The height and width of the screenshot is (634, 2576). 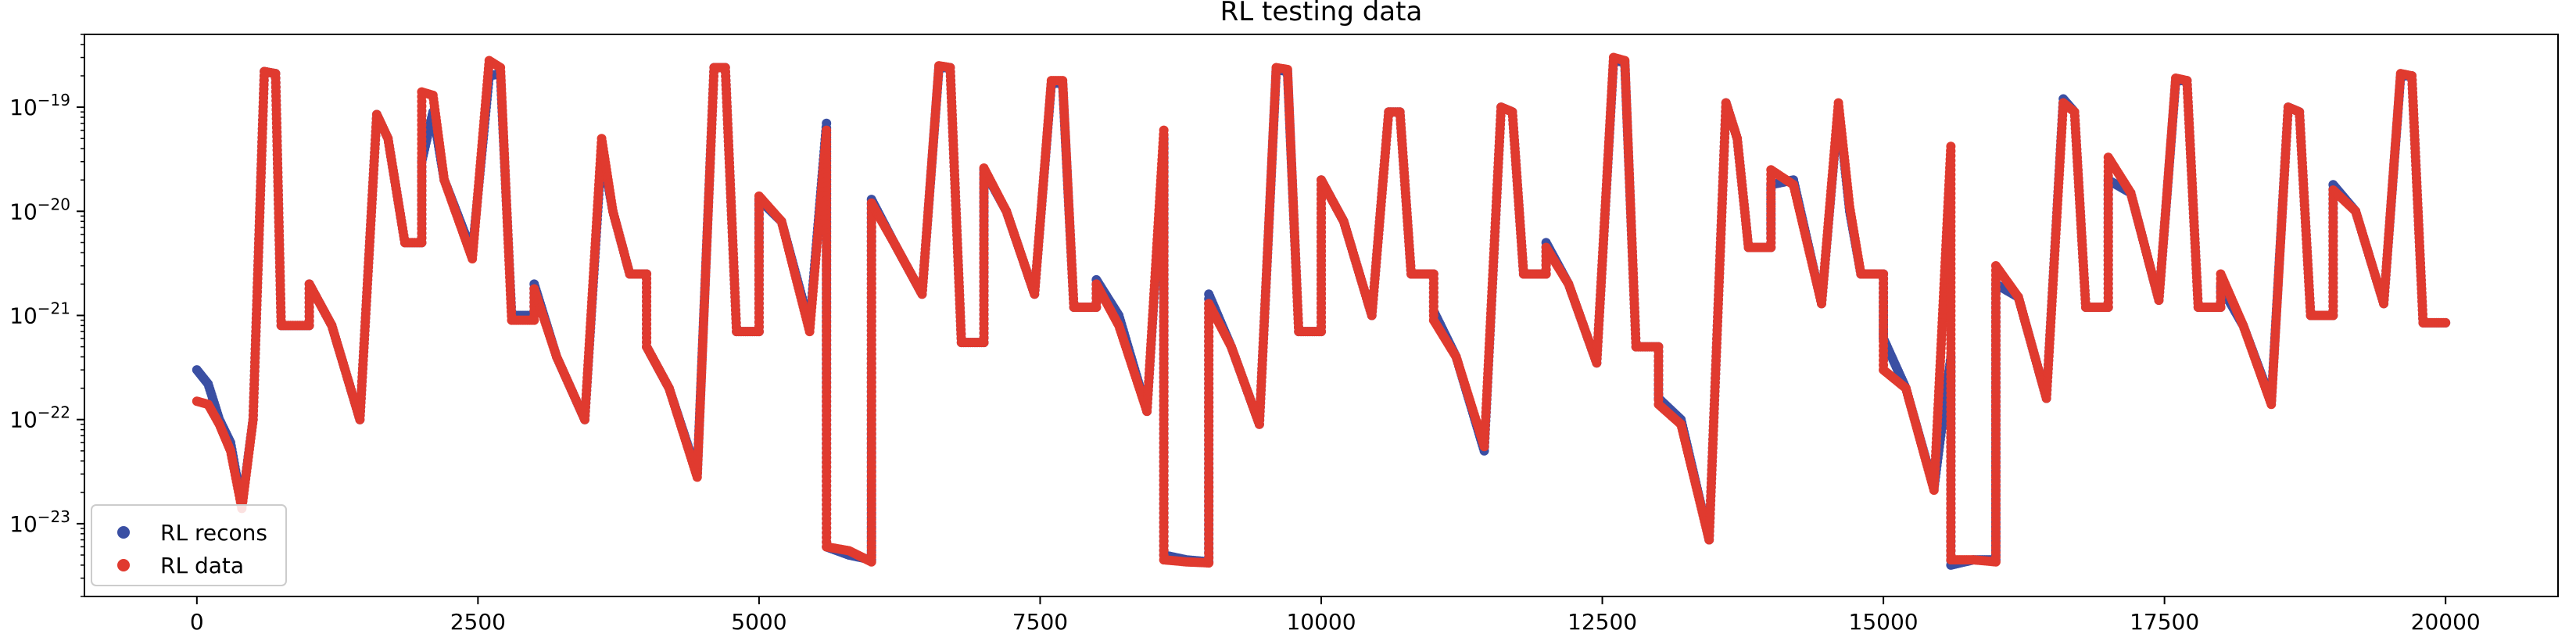 I want to click on chart-title: RL testing data, so click(x=1321, y=14).